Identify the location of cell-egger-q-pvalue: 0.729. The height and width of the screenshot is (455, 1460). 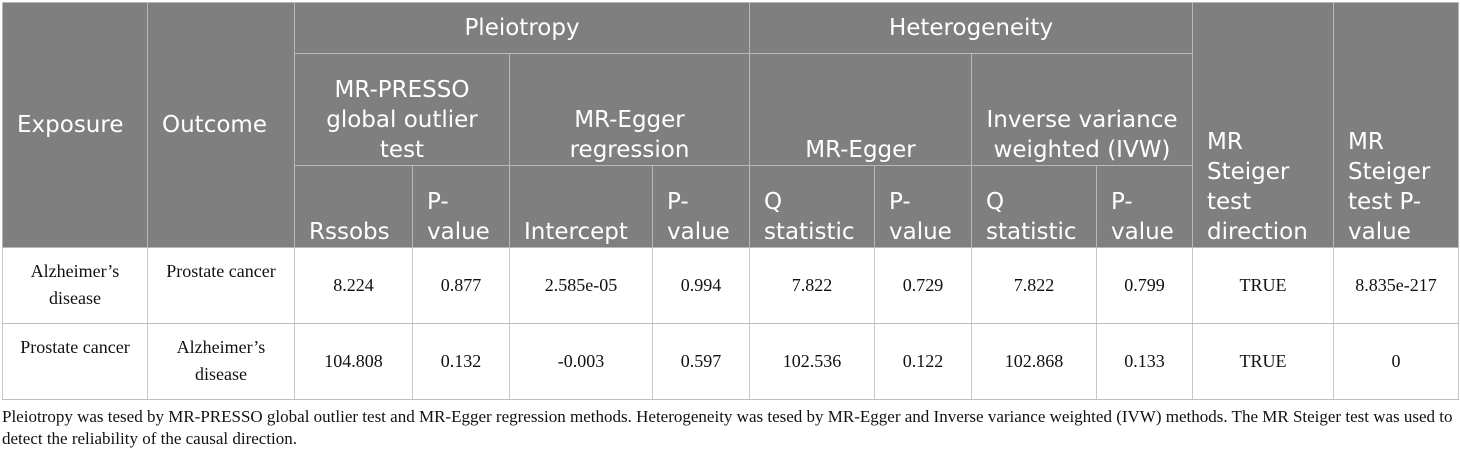
(923, 285).